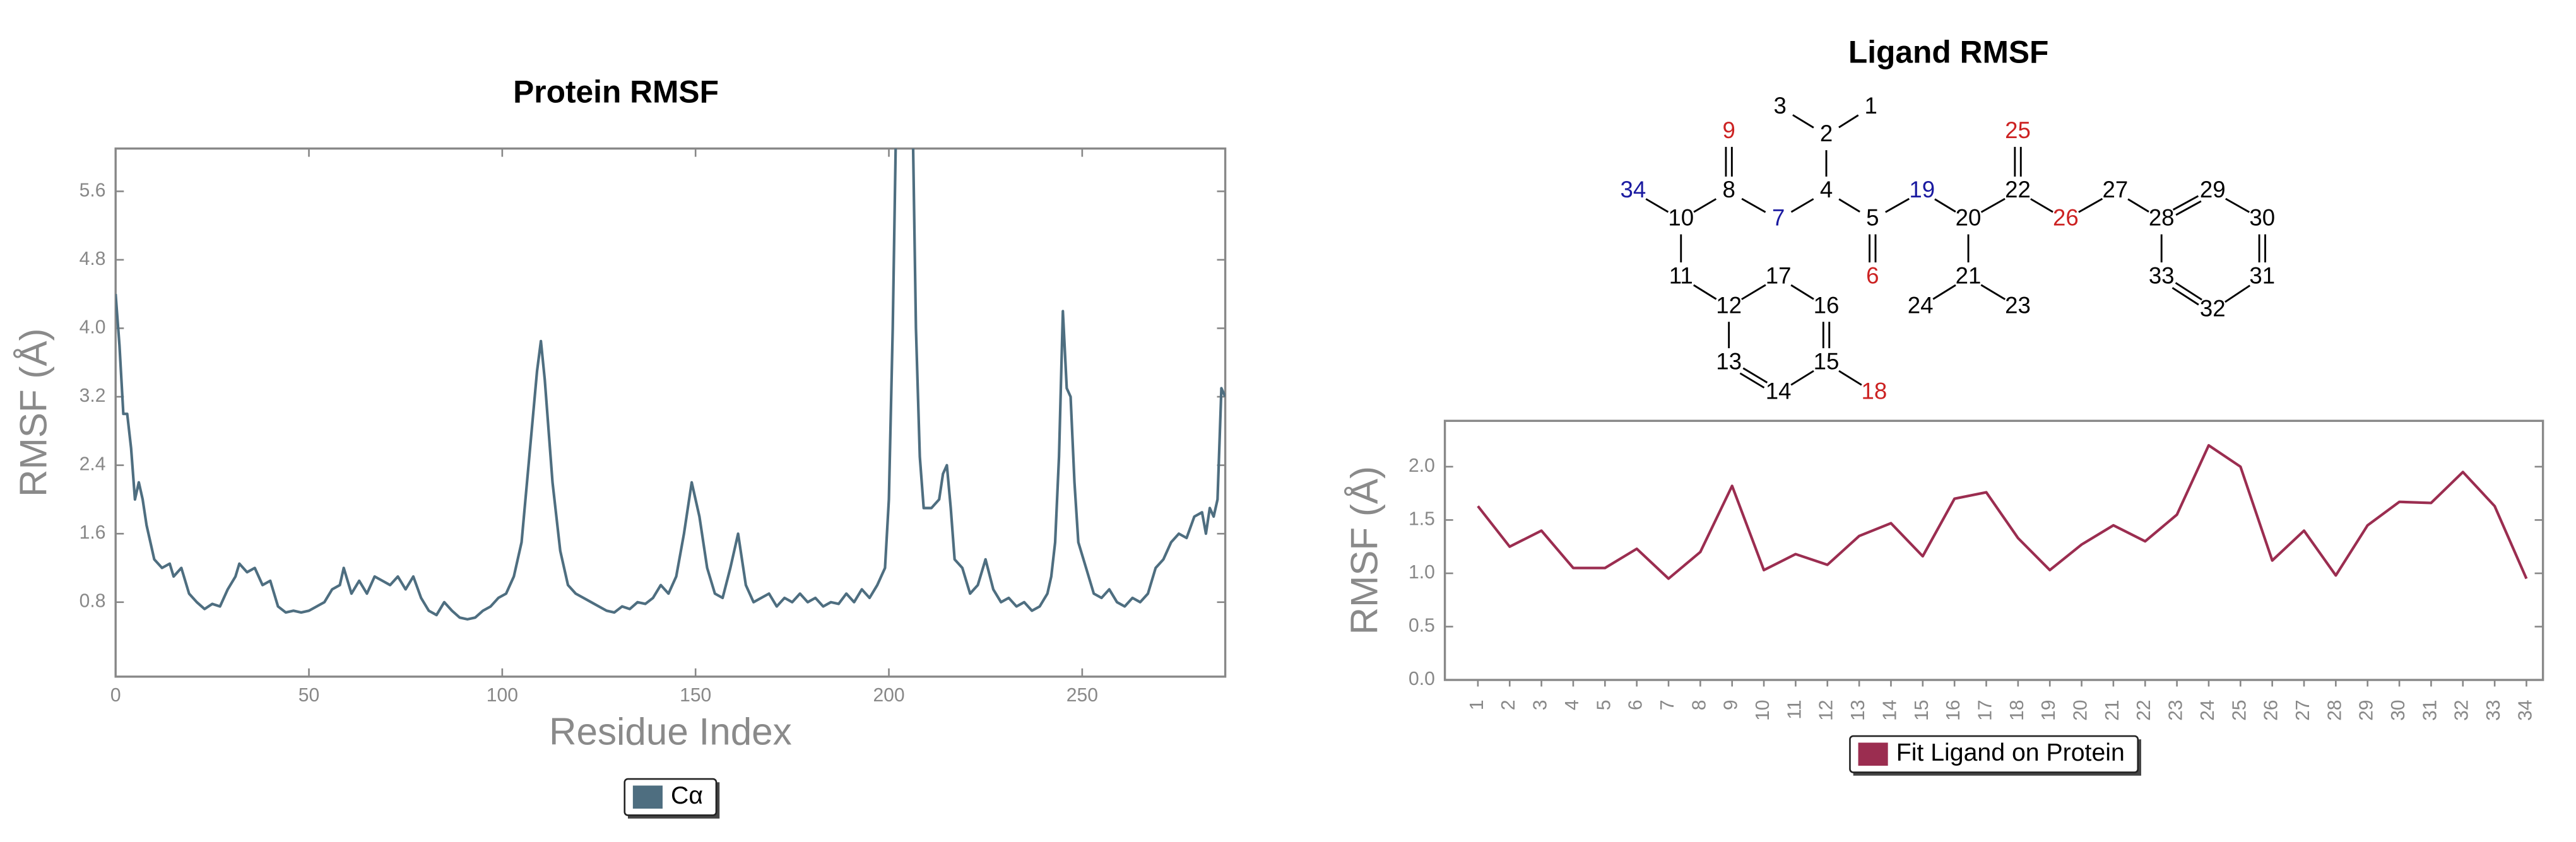 Image resolution: width=2576 pixels, height=842 pixels. Describe the element at coordinates (2398, 709) in the screenshot. I see `x-tick-label: 30` at that location.